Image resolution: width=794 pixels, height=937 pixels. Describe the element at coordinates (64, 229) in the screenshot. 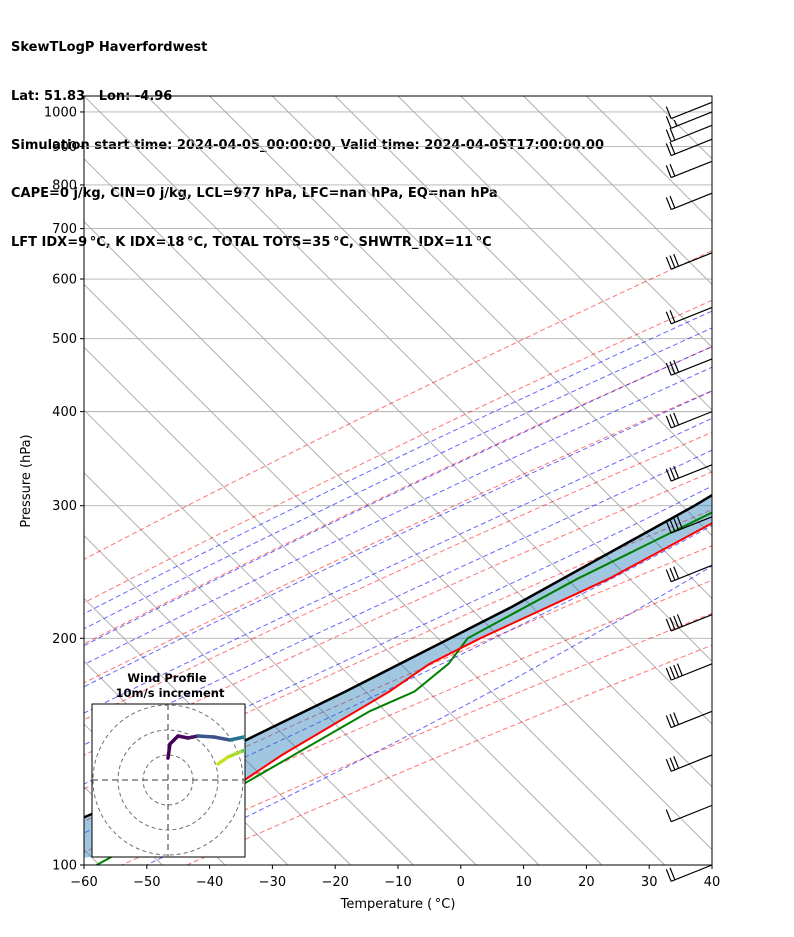

I see `y-tick-label: 700` at that location.